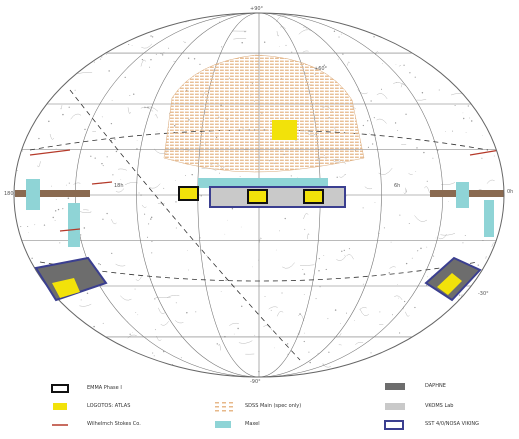  I want to click on legend-label-red: Wilhelmch Stokes Co., so click(114, 424).